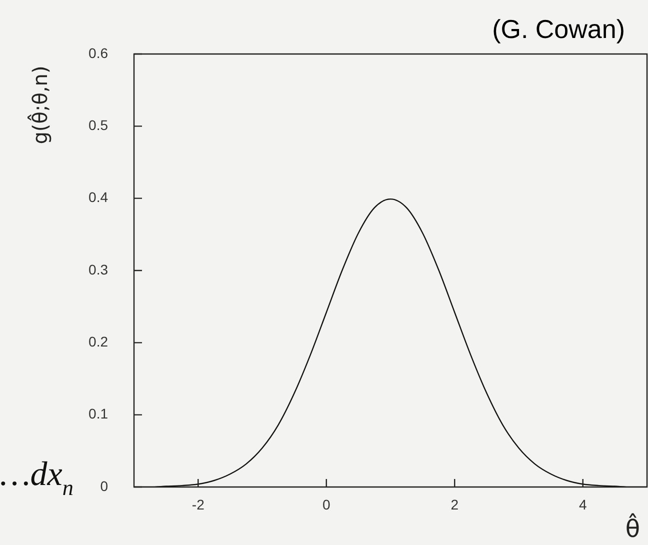 The image size is (648, 545). What do you see at coordinates (98, 342) in the screenshot?
I see `y-tick-label: 0.2` at bounding box center [98, 342].